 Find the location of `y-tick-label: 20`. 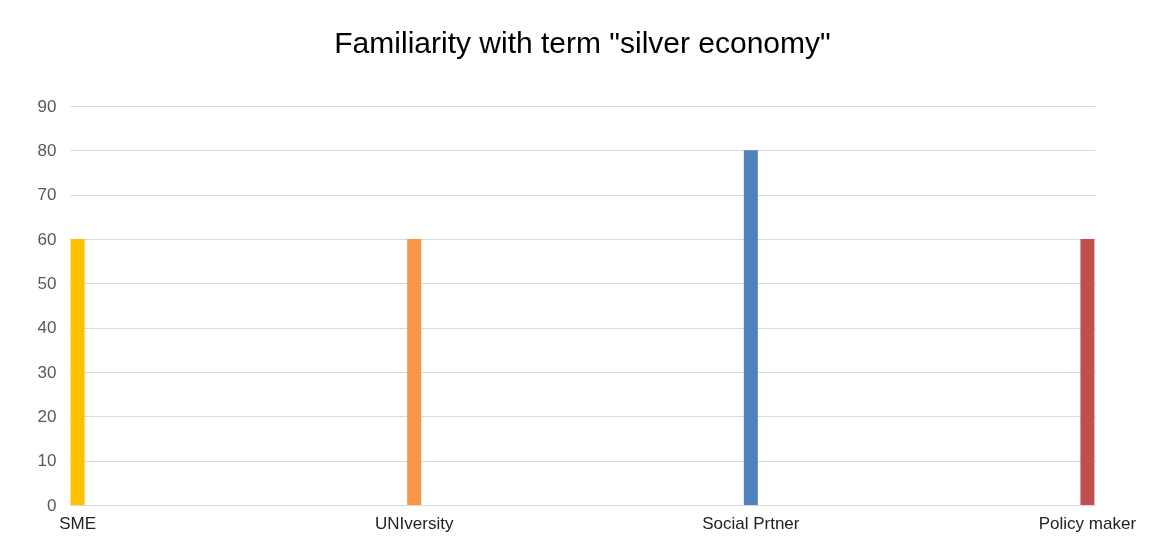

y-tick-label: 20 is located at coordinates (47, 416).